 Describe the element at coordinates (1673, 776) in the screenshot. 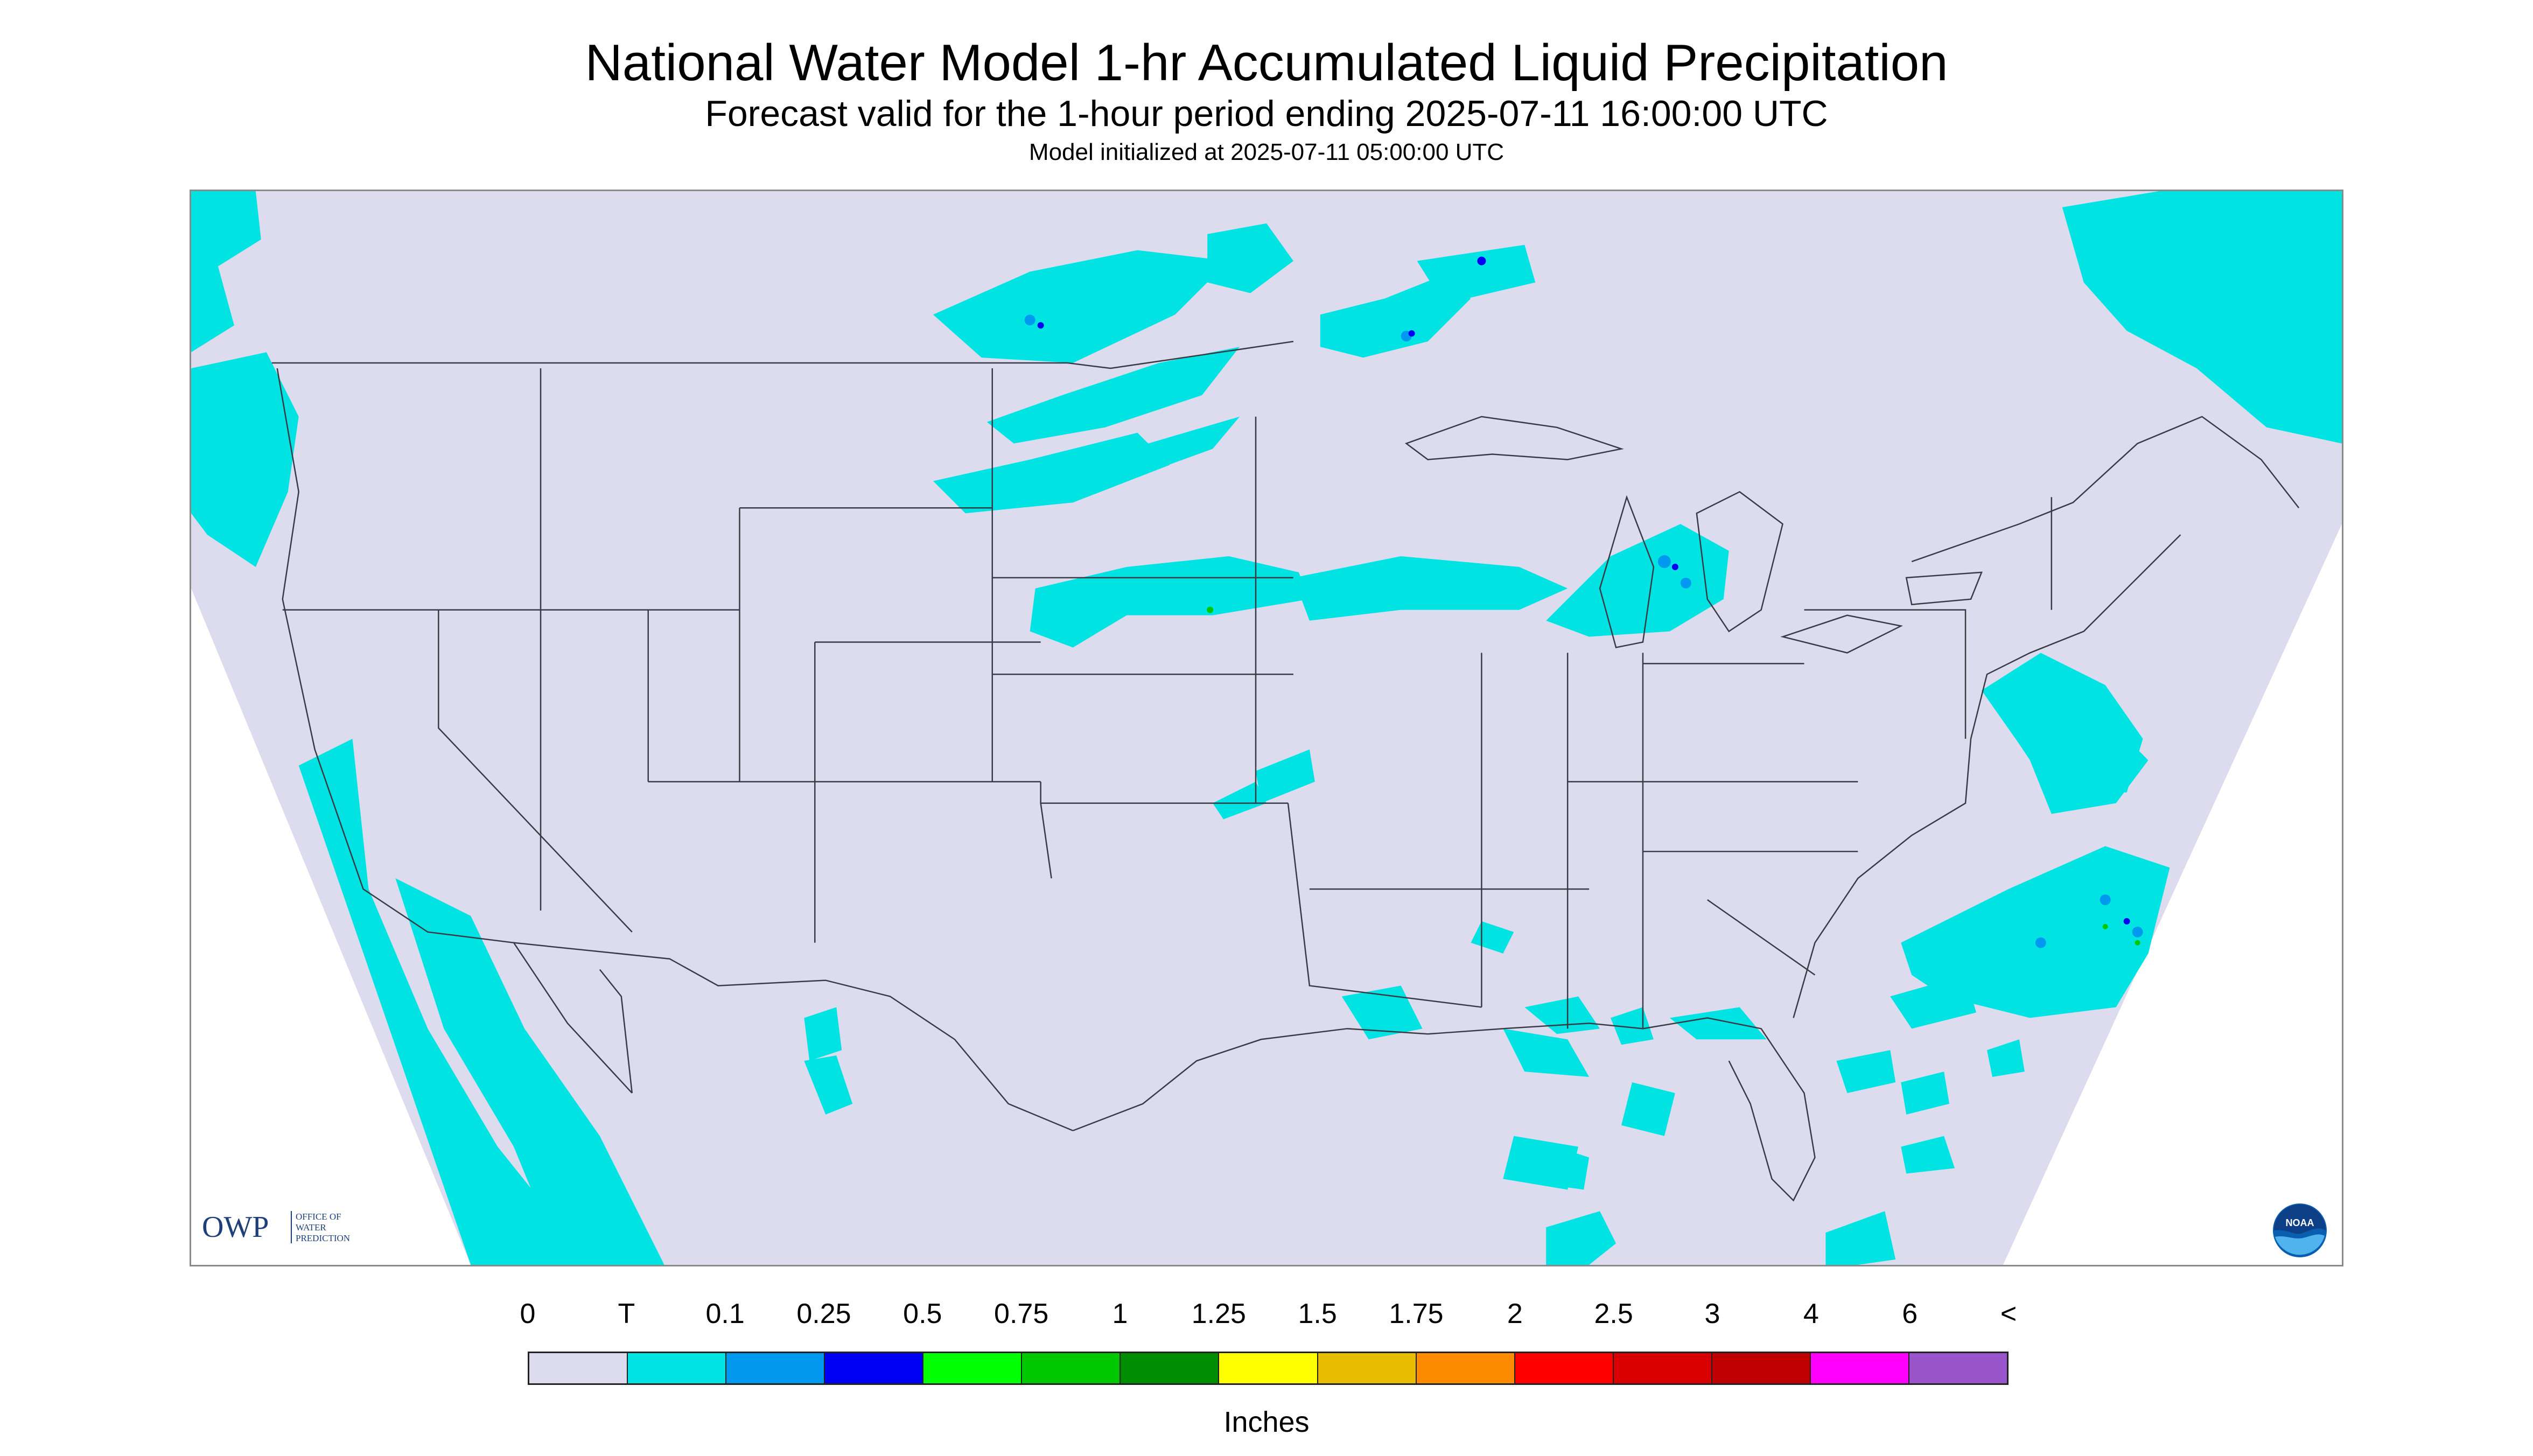

I see `green-precip-cells` at that location.